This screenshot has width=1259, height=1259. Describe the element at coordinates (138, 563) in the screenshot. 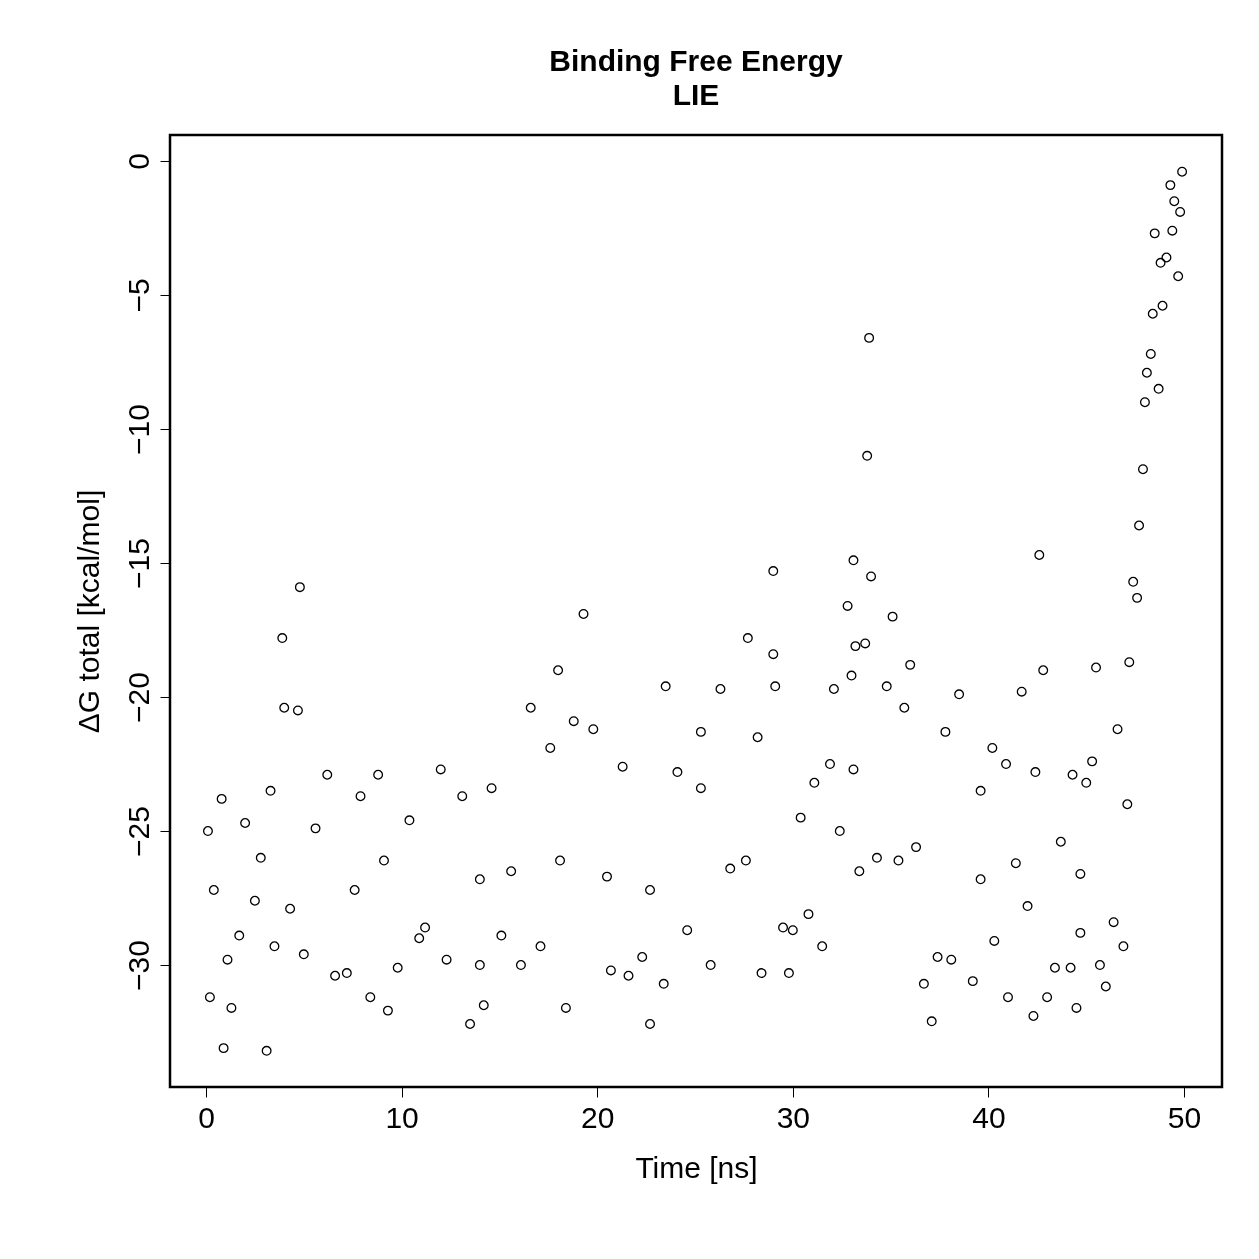

I see `y-tick-label: −15` at that location.